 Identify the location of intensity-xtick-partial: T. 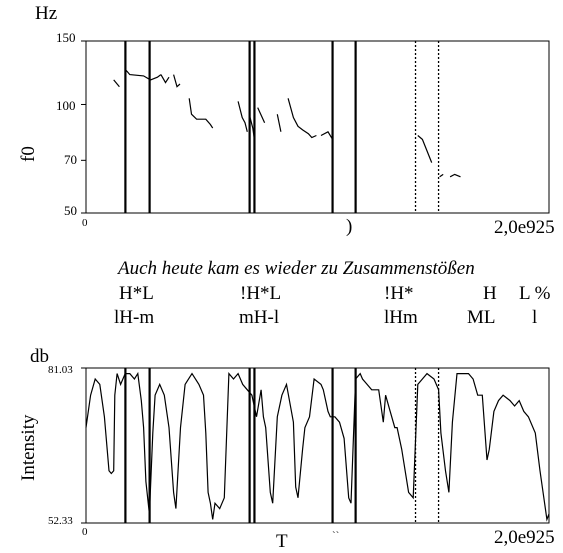
(282, 541).